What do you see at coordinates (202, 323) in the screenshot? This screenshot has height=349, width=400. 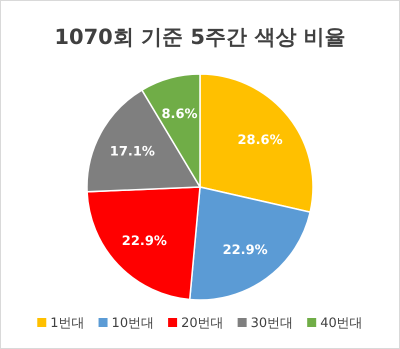 I see `legend-label: 20번대` at bounding box center [202, 323].